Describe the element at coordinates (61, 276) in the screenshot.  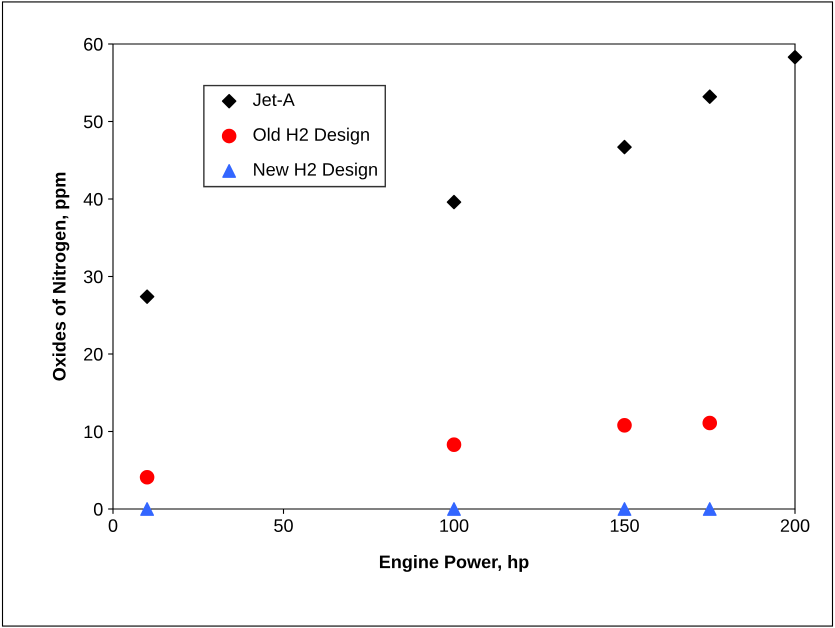
I see `y-axis-title: Oxides of Nitrogen, ppm` at that location.